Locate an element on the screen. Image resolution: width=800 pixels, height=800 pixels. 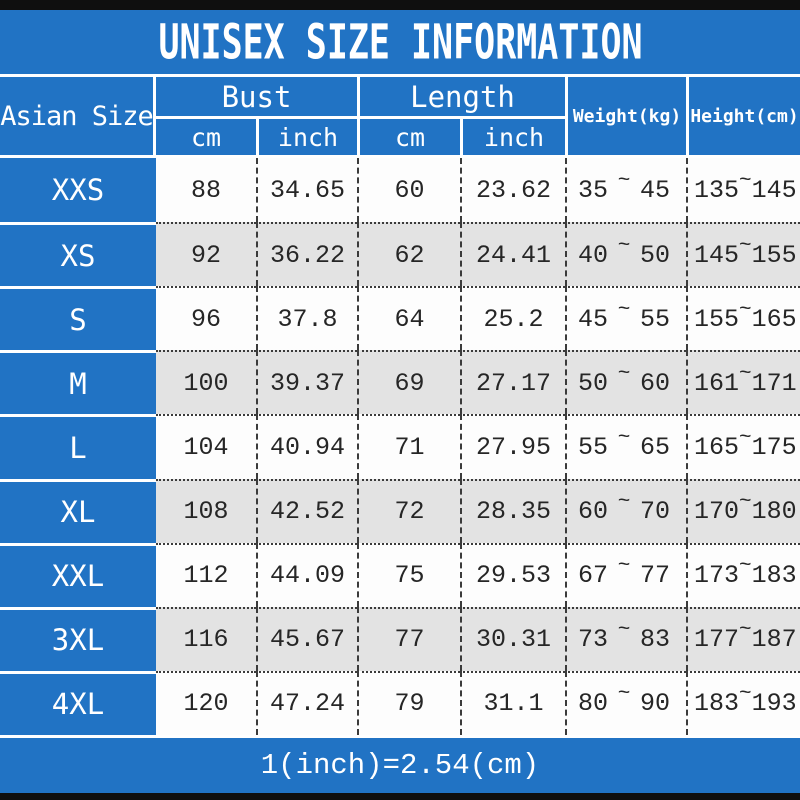
weight-range-cell: 45 ~ 55 is located at coordinates (625, 318).